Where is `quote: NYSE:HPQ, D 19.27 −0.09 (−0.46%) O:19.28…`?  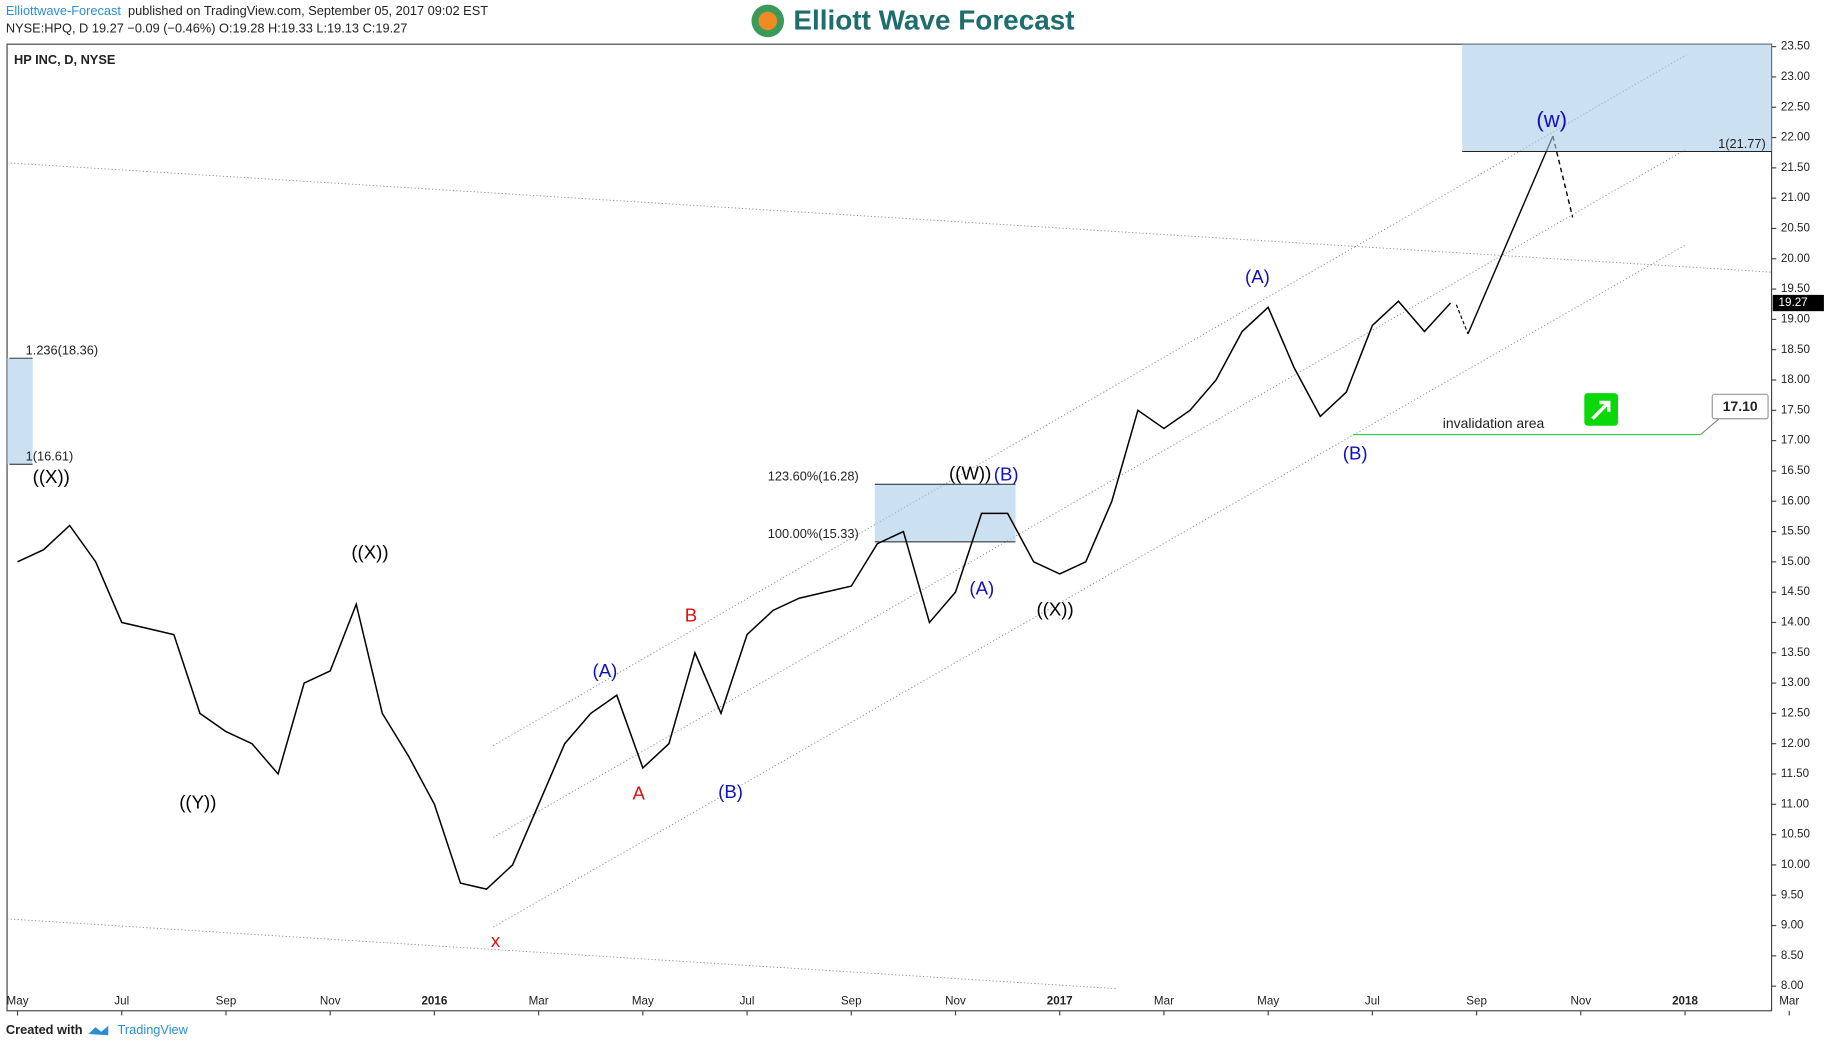
quote: NYSE:HPQ, D 19.27 −0.09 (−0.46%) O:19.28… is located at coordinates (206, 27).